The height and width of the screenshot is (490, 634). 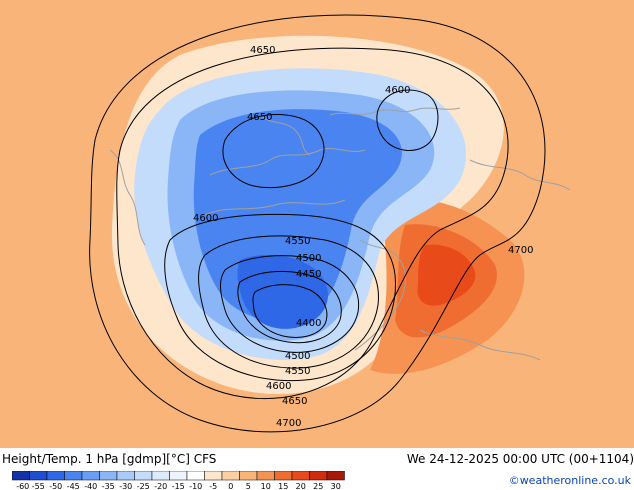 What do you see at coordinates (38, 486) in the screenshot?
I see `colorbar-tick-label: -55` at bounding box center [38, 486].